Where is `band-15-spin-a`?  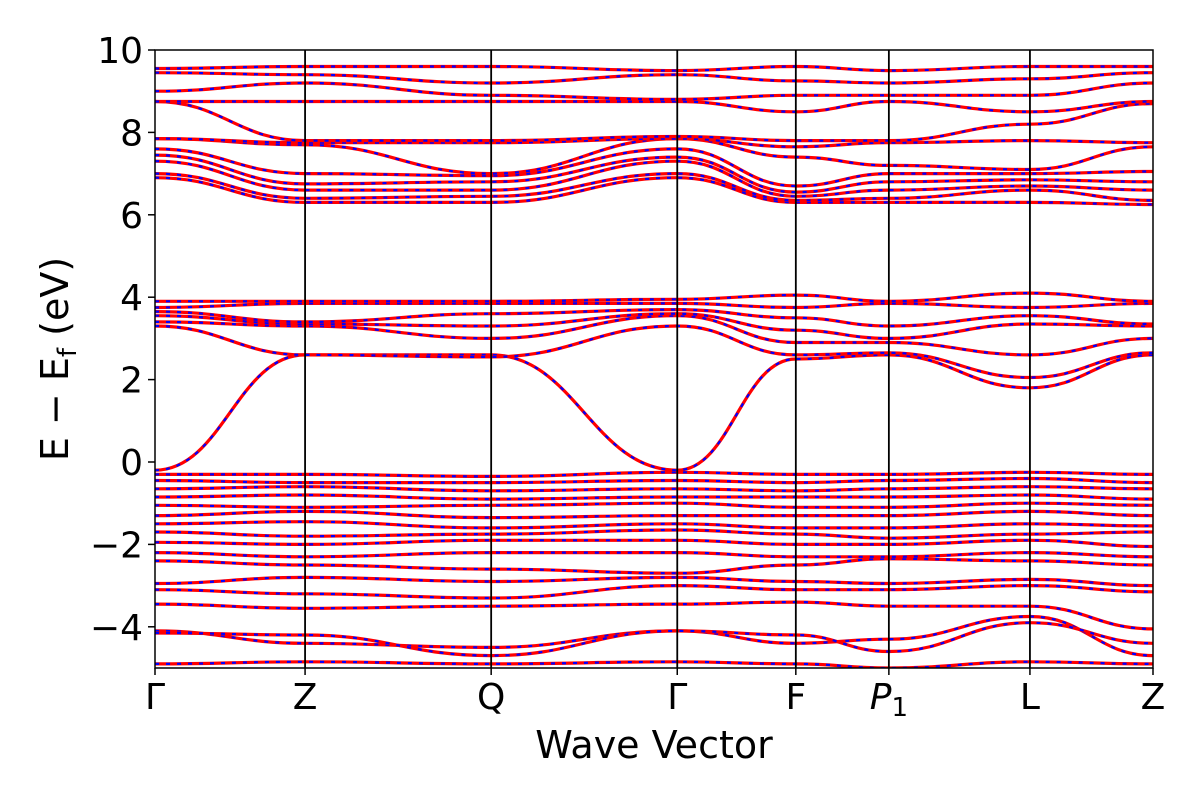
band-15-spin-a is located at coordinates (654, 480).